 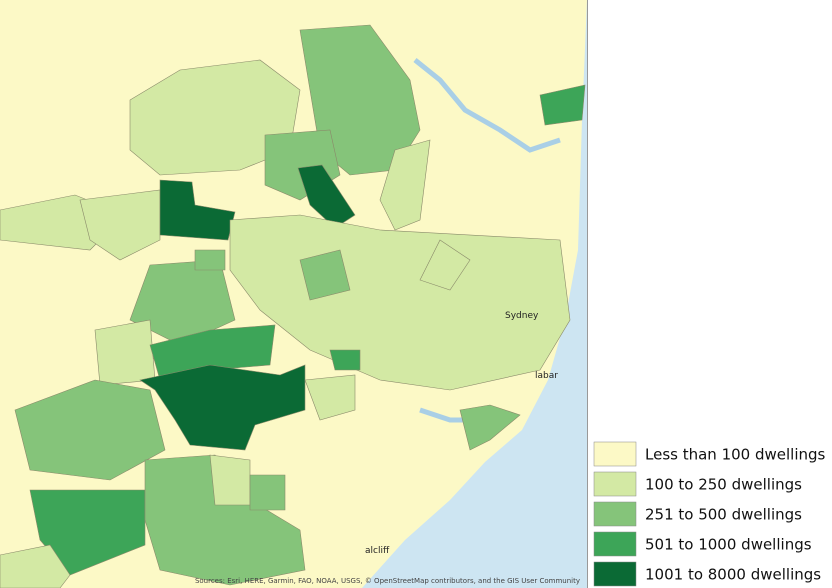 I want to click on legend-label: 100 to 250 dwellings, so click(x=723, y=485).